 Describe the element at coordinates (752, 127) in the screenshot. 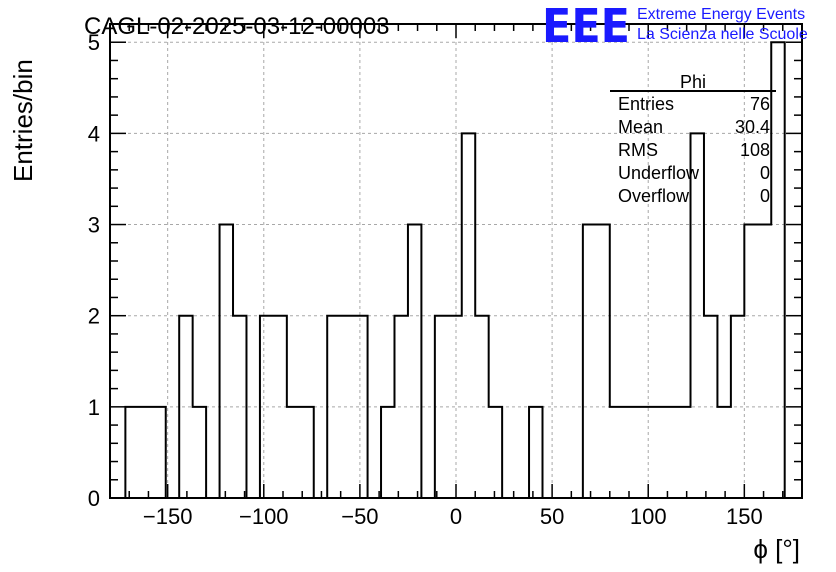

I see `stats-value-mean: 30.4` at that location.